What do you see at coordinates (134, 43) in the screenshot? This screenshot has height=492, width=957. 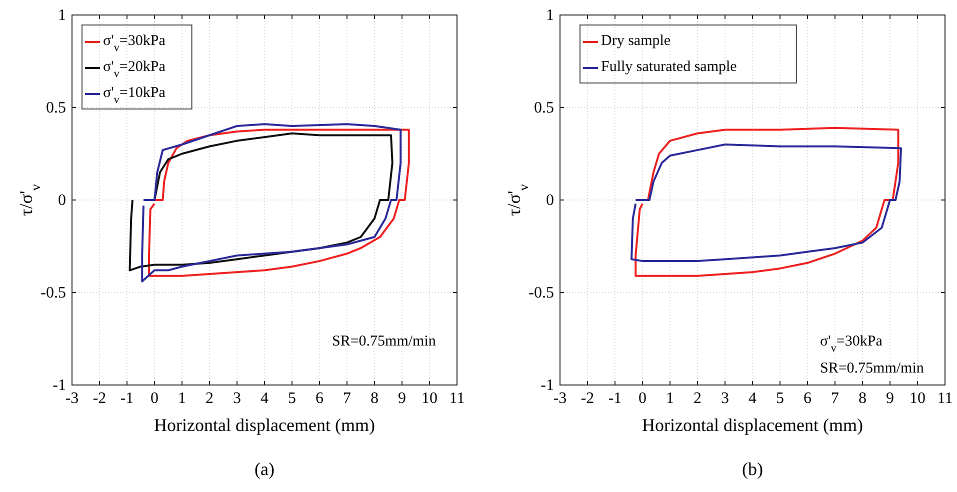 I see `legend-label: σ'$_{v}$=30kPa` at bounding box center [134, 43].